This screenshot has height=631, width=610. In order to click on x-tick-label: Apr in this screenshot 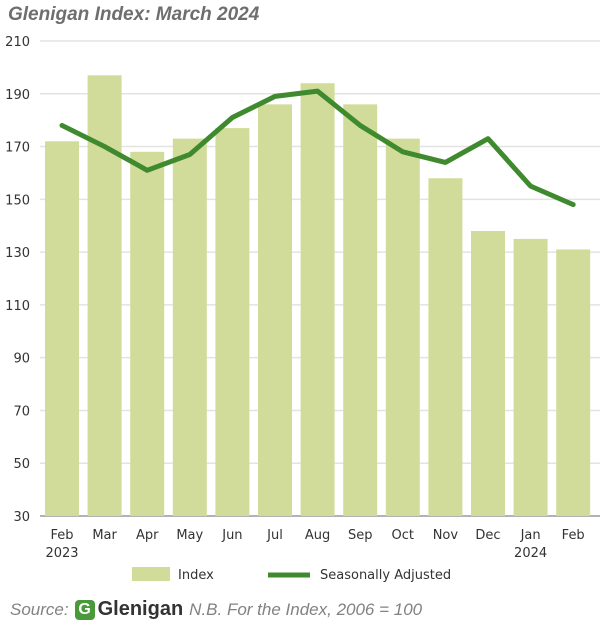, I will do `click(147, 535)`.